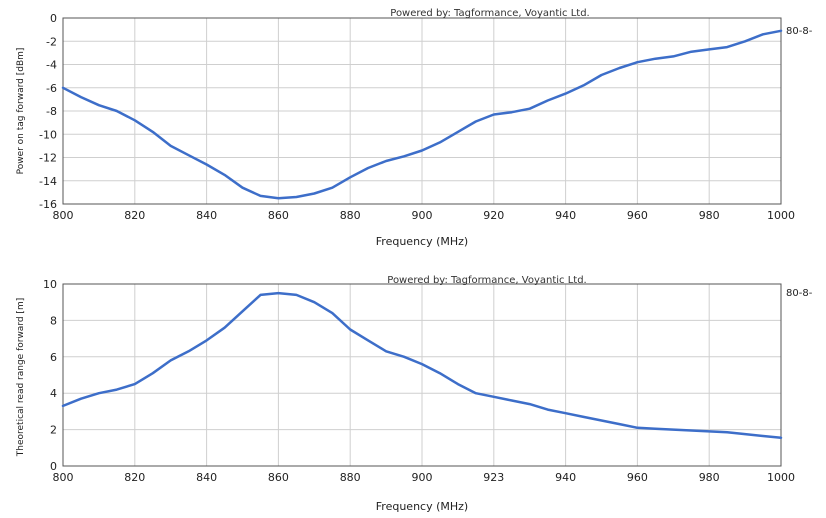 Image resolution: width=826 pixels, height=518 pixels. Describe the element at coordinates (48, 158) in the screenshot. I see `y-tick-label: -12` at that location.